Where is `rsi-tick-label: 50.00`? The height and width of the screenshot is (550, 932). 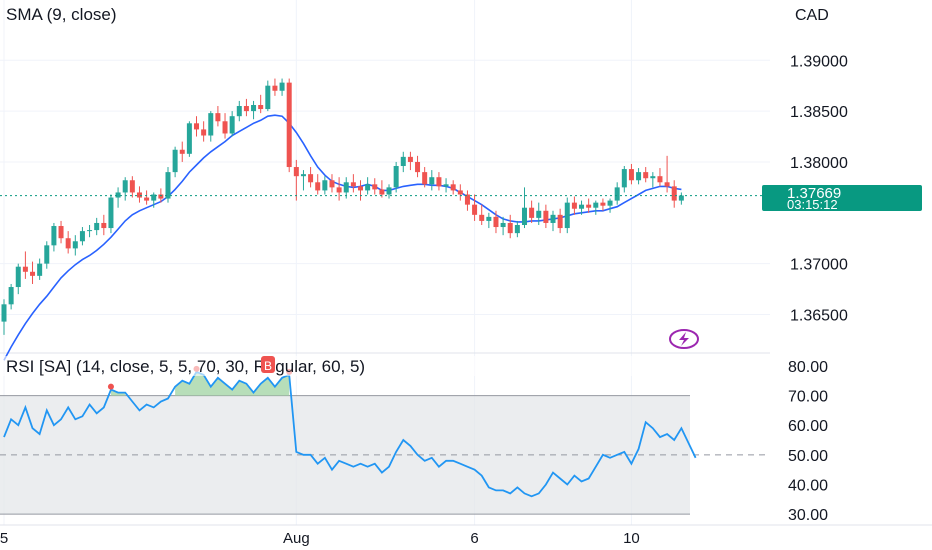
rsi-tick-label: 50.00 is located at coordinates (808, 456).